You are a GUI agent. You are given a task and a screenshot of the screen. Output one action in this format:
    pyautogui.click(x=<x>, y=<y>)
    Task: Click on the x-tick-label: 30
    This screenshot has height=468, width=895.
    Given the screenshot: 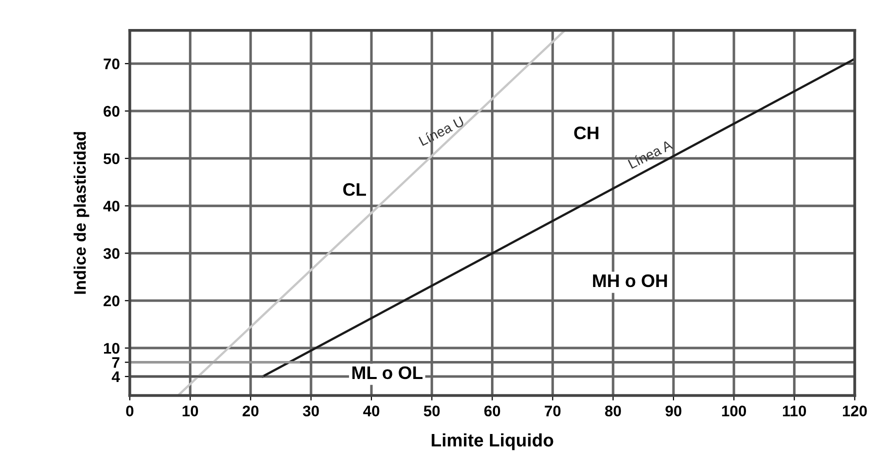 What is the action you would take?
    pyautogui.click(x=310, y=411)
    